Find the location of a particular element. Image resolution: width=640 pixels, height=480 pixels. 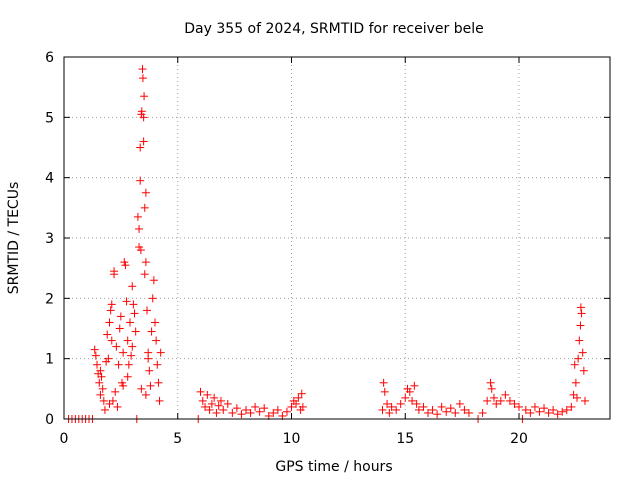

x-tick-label: 0 is located at coordinates (64, 439).